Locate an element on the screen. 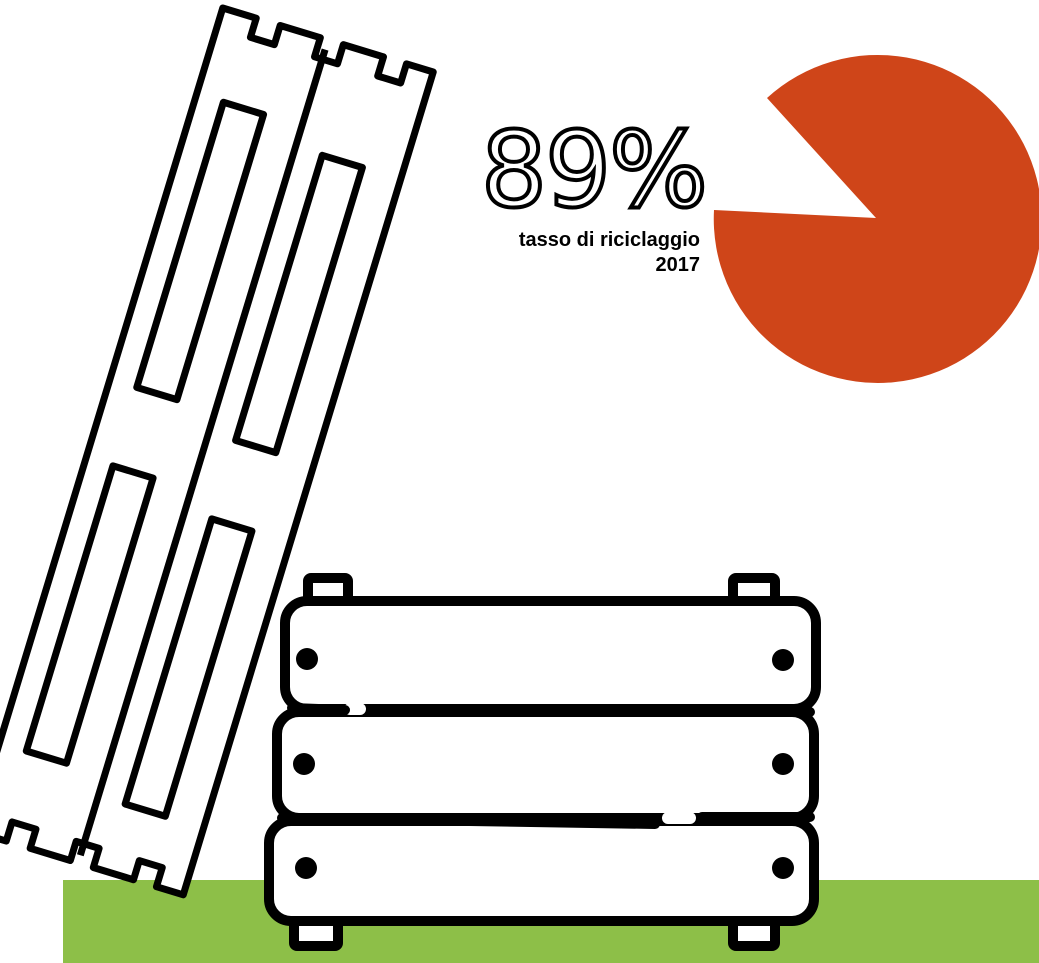 The image size is (1039, 963). crate-plank-top is located at coordinates (550, 655).